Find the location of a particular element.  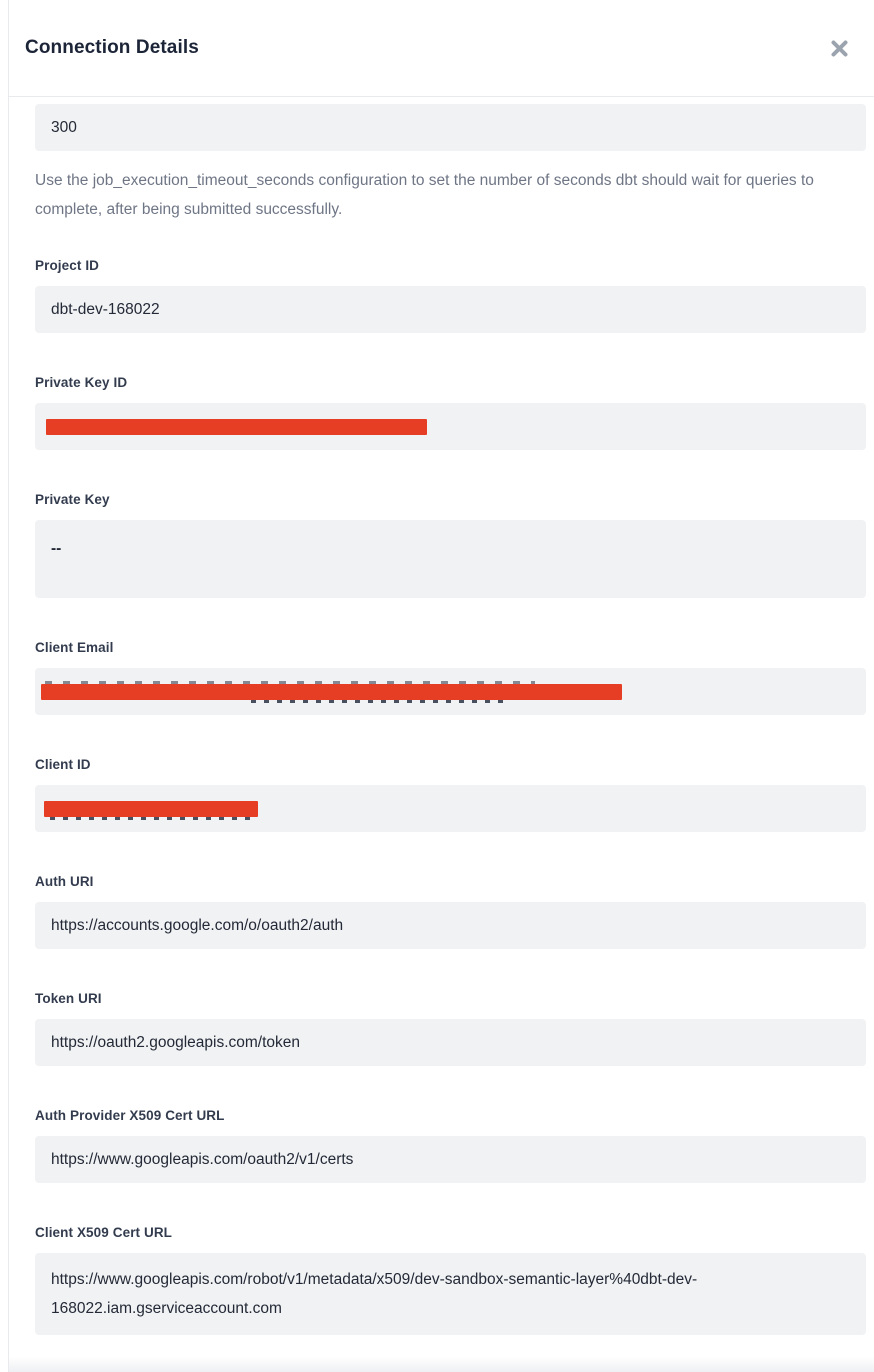

field-label: Client X509 Cert URL is located at coordinates (104, 1232).